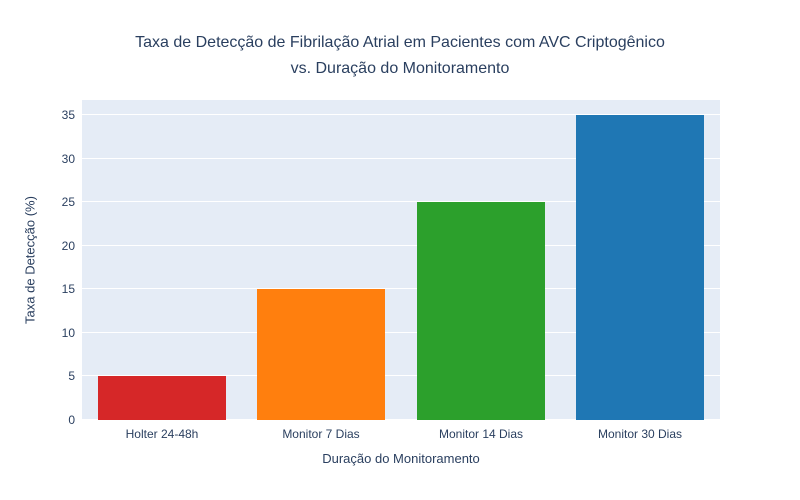  Describe the element at coordinates (68, 158) in the screenshot. I see `y-tick-label-30: 30` at that location.